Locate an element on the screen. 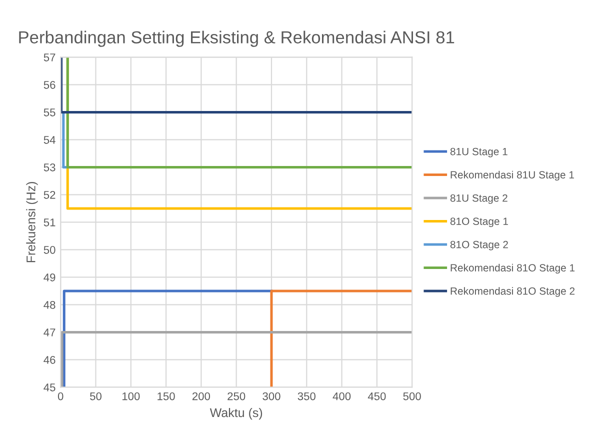  x-tick-label: 300 is located at coordinates (271, 396).